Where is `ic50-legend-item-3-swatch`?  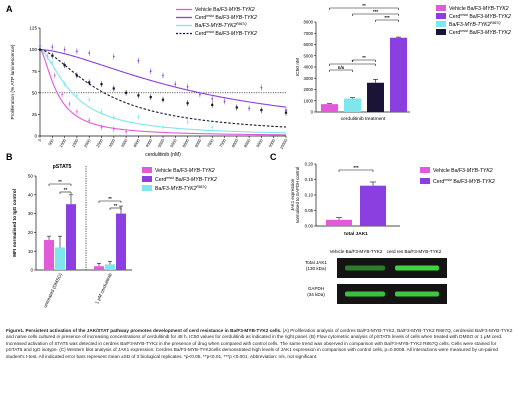
ic50-legend-item-3-swatch is located at coordinates (441, 24).